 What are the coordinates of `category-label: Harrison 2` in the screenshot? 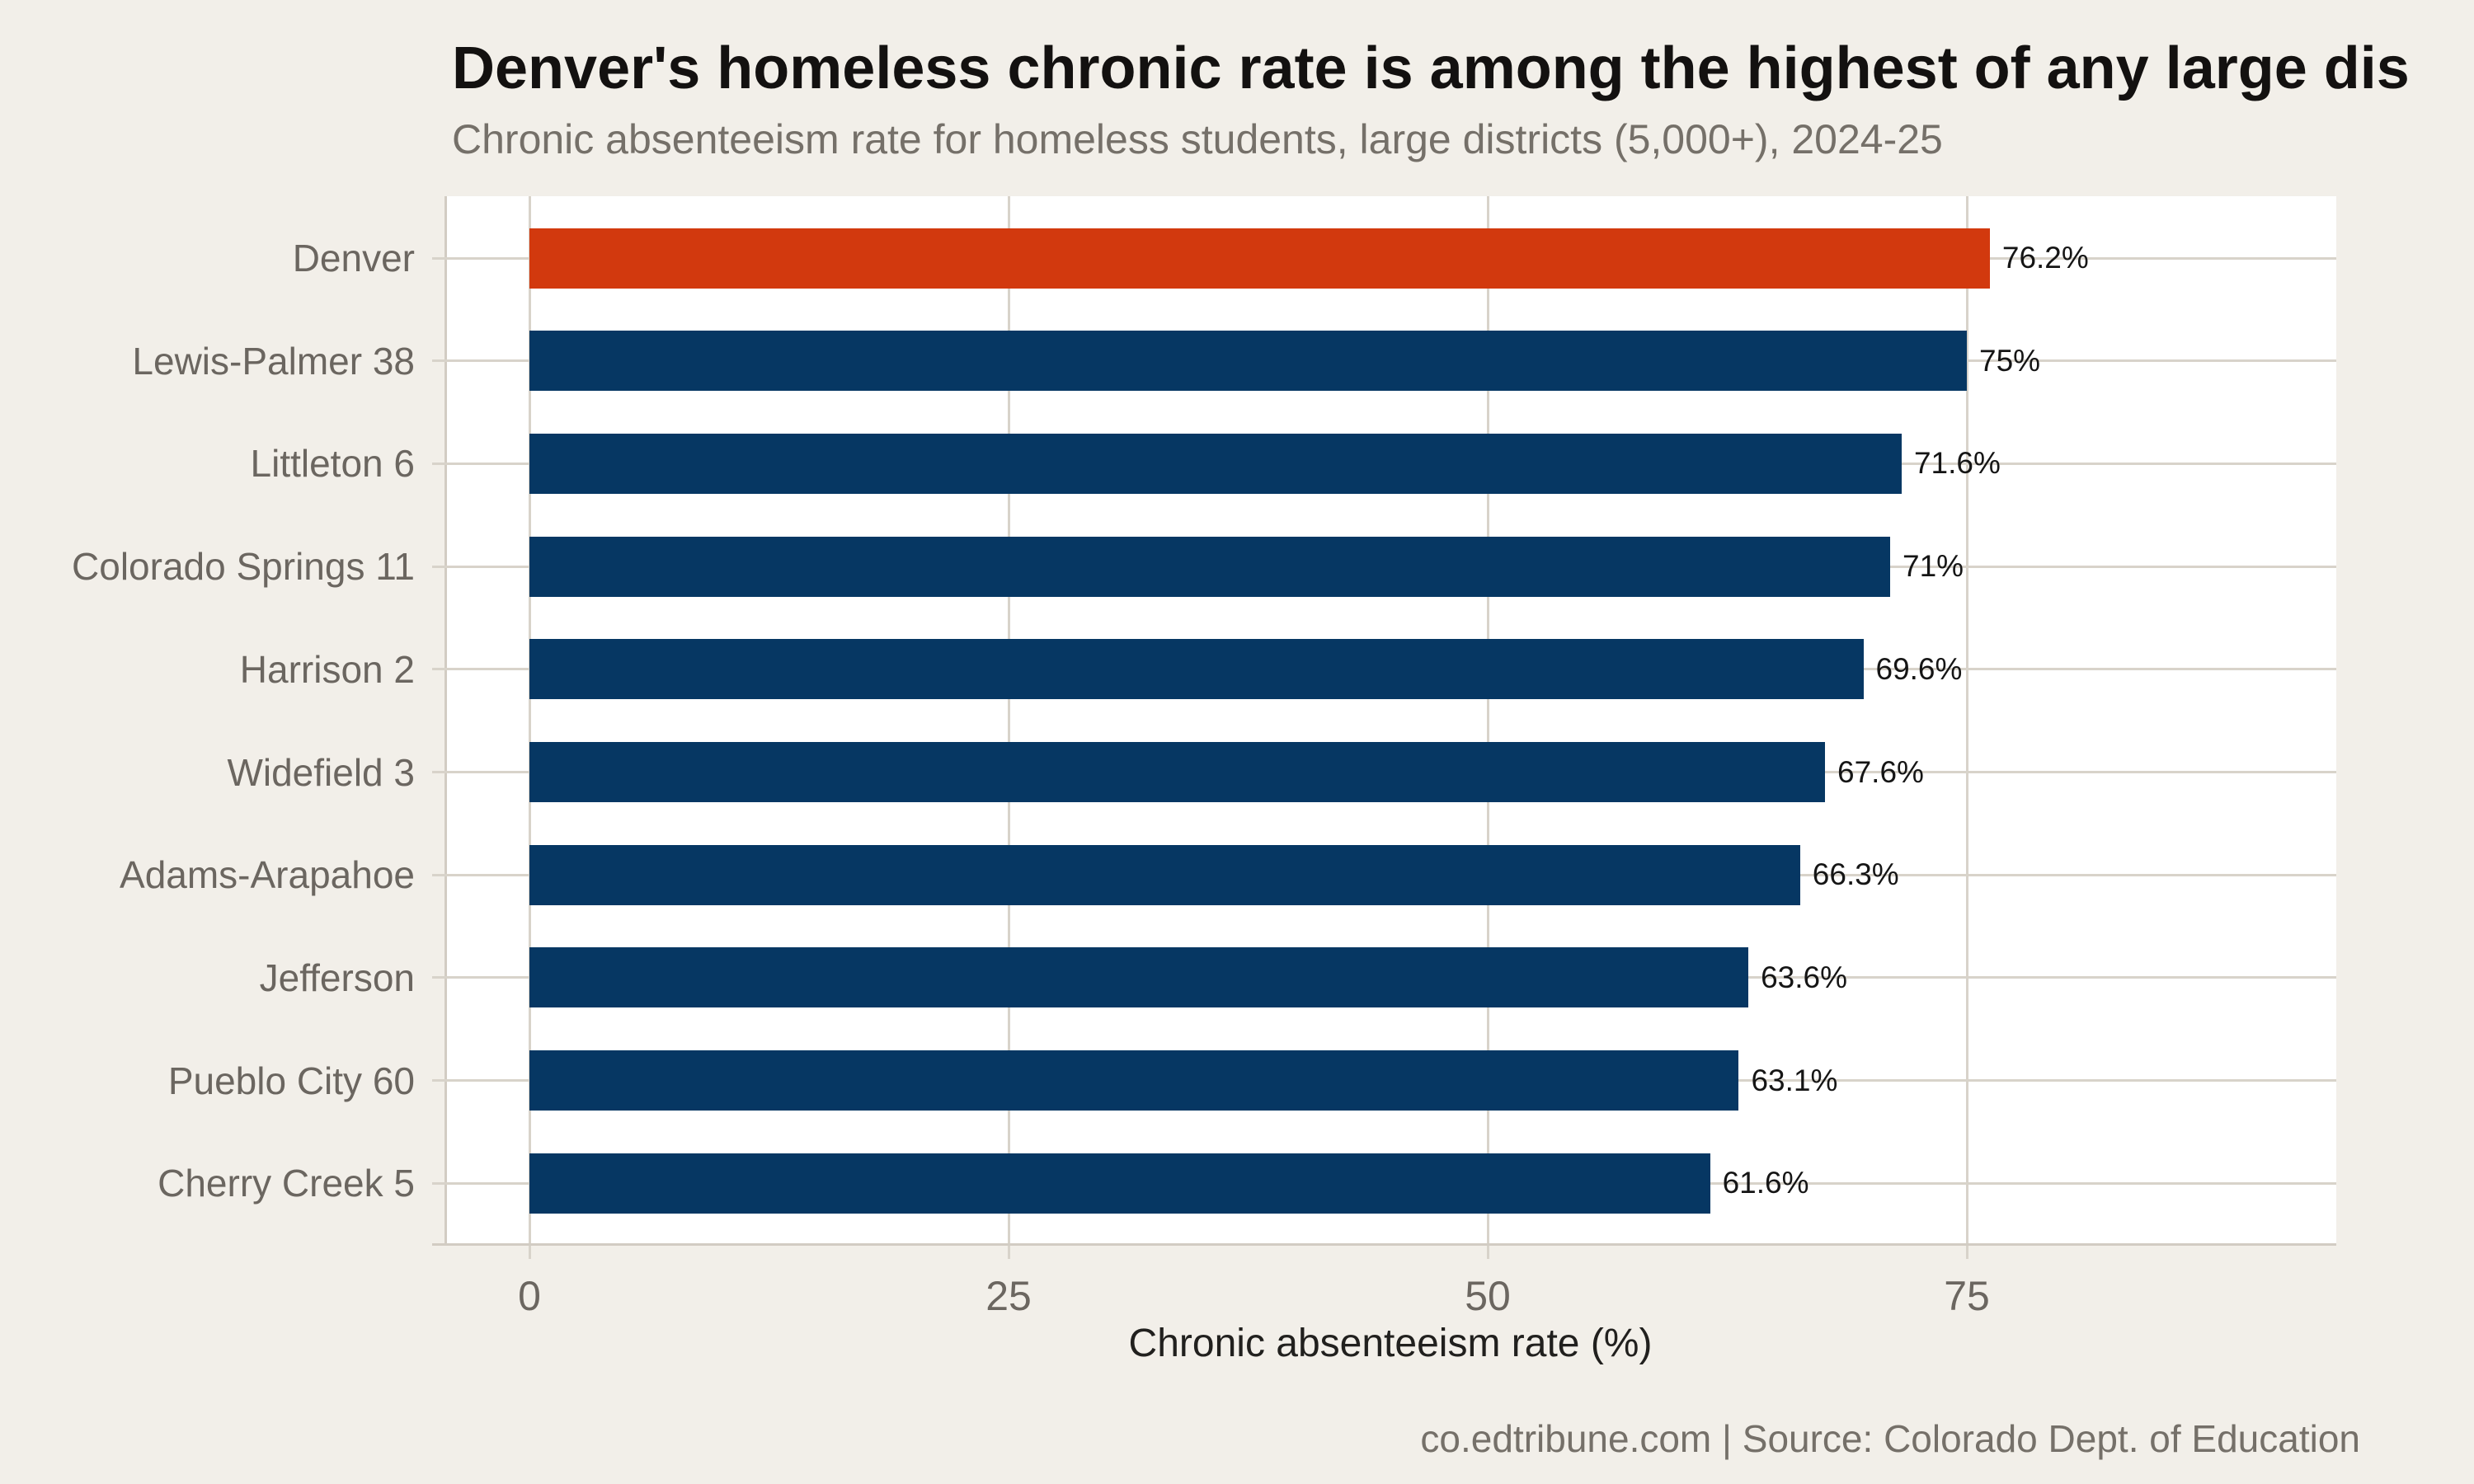 It's located at (327, 669).